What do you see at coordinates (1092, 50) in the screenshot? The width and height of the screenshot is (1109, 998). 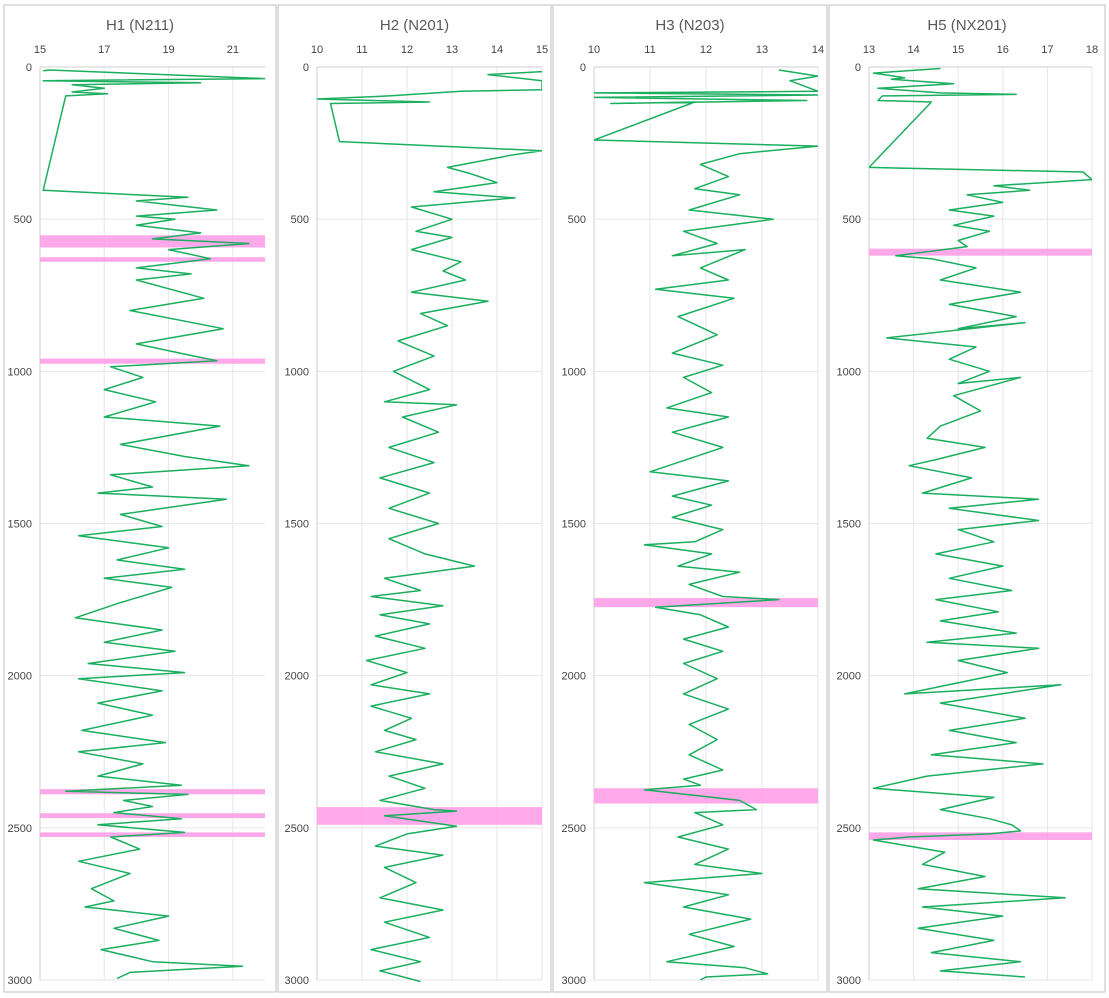 I see `x-tick-label: 18` at bounding box center [1092, 50].